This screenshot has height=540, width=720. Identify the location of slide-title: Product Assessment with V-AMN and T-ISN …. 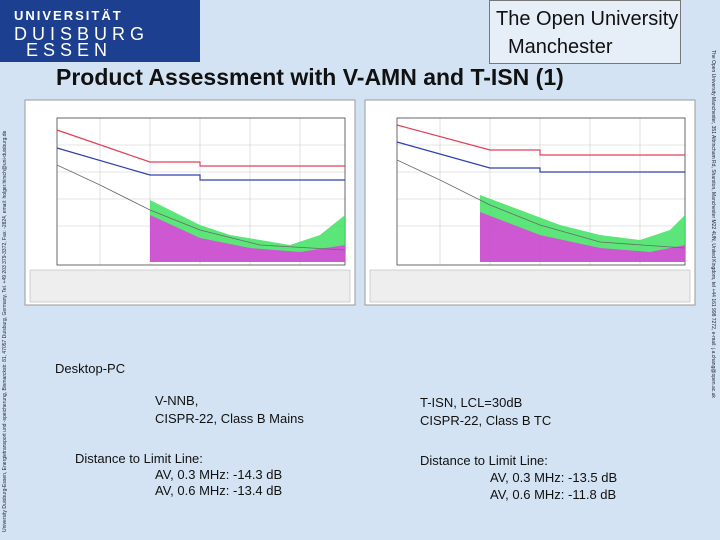
(310, 77).